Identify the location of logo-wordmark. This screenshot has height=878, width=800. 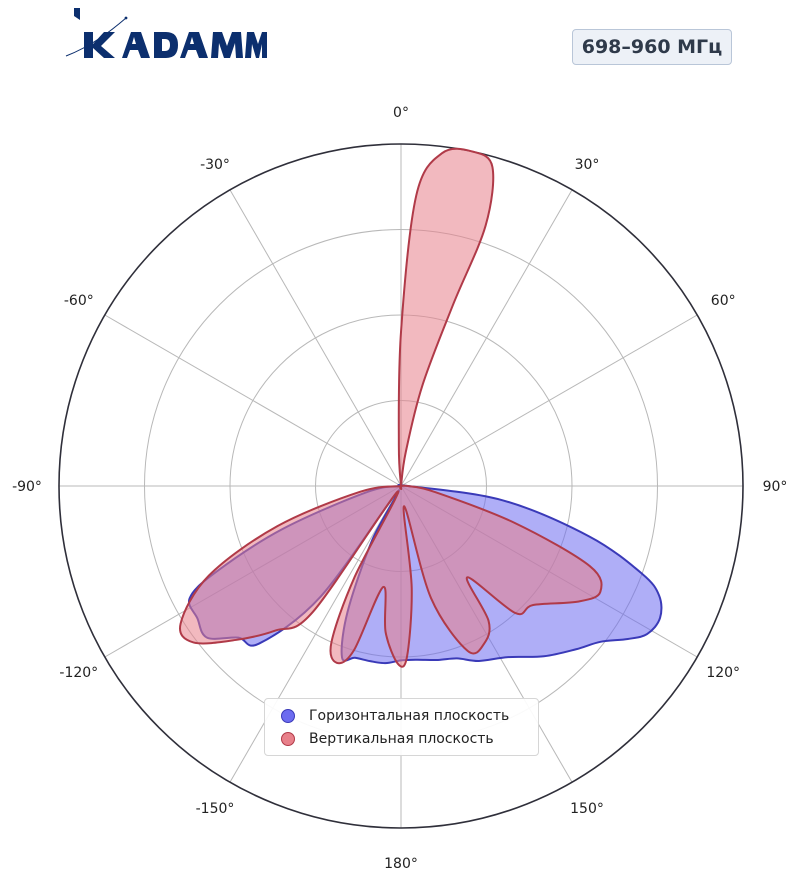
(175, 45).